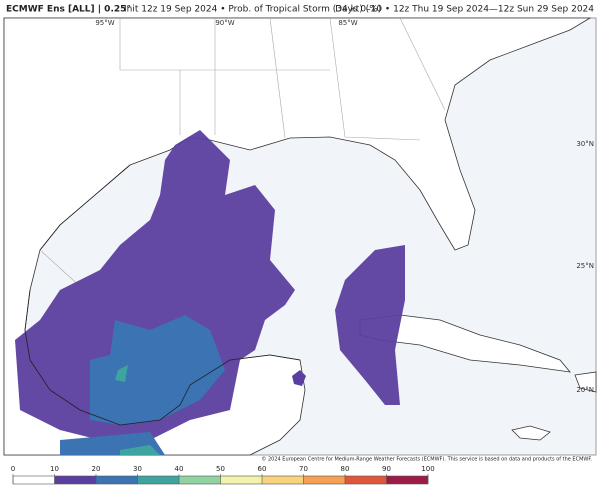 The image size is (600, 493). I want to click on colorbar-tick-label: 40, so click(179, 469).